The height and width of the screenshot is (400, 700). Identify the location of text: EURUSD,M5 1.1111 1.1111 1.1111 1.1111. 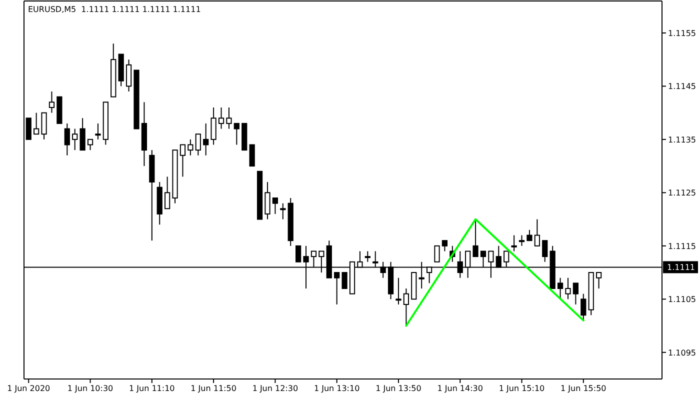
(114, 9).